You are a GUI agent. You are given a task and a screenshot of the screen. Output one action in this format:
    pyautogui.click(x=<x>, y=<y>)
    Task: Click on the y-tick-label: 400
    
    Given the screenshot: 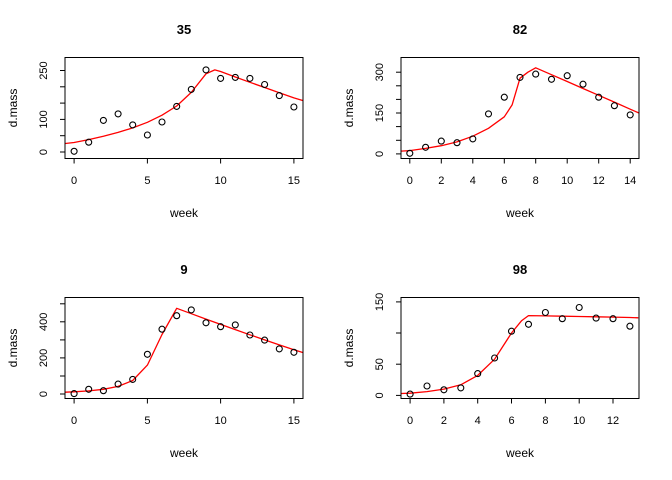 What is the action you would take?
    pyautogui.click(x=44, y=322)
    